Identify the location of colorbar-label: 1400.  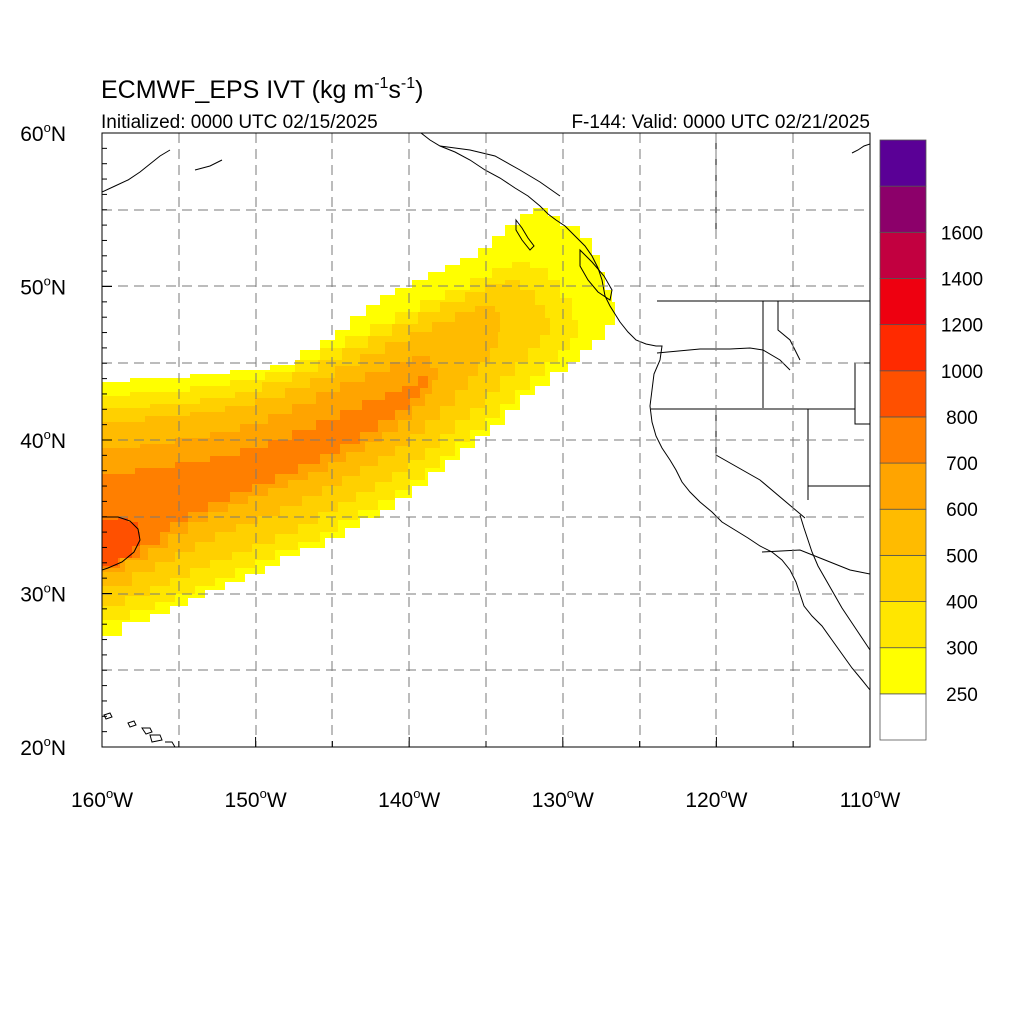
(962, 279).